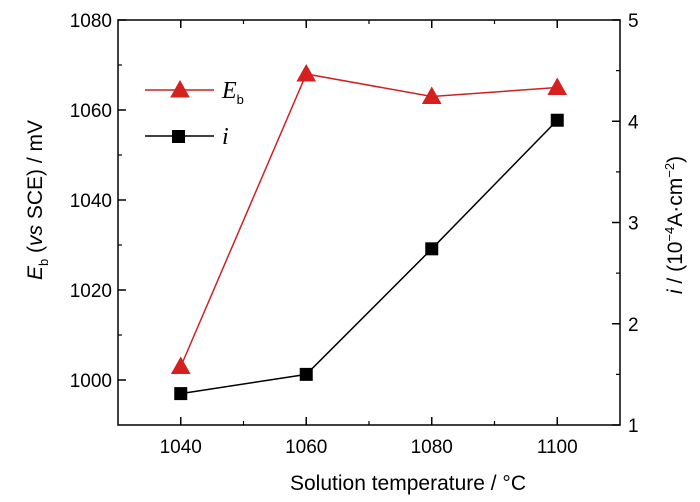  What do you see at coordinates (91, 111) in the screenshot?
I see `y-left-tick-label: 1060` at bounding box center [91, 111].